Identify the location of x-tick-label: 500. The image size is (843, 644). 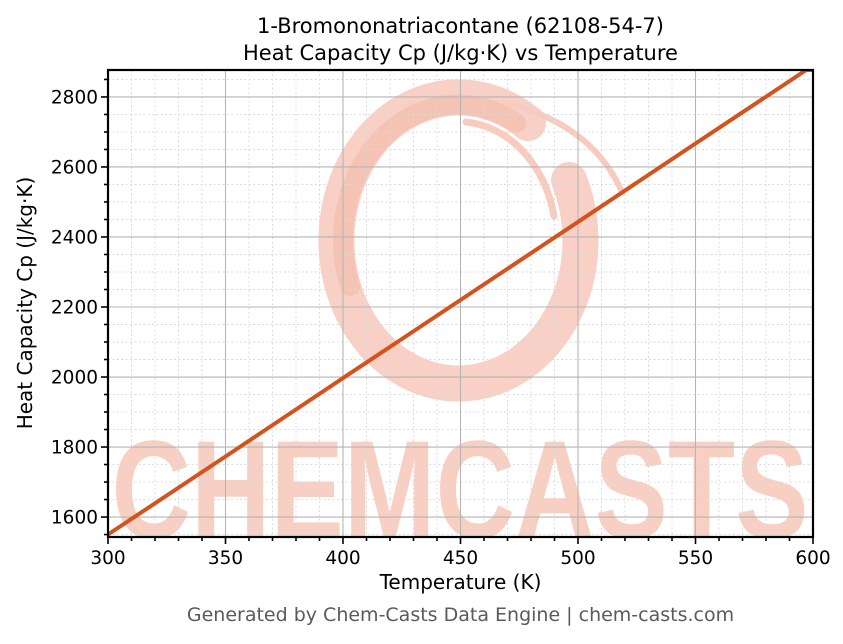
(577, 558).